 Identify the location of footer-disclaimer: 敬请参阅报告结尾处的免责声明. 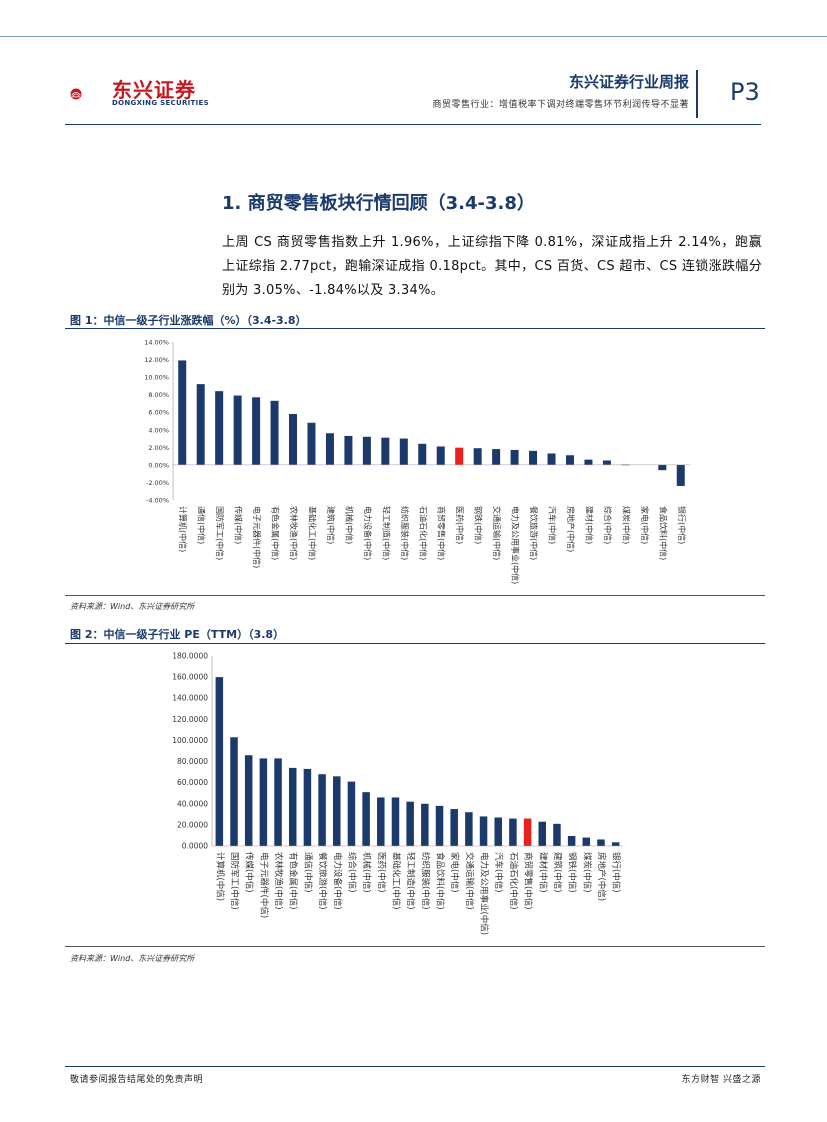
(137, 1080).